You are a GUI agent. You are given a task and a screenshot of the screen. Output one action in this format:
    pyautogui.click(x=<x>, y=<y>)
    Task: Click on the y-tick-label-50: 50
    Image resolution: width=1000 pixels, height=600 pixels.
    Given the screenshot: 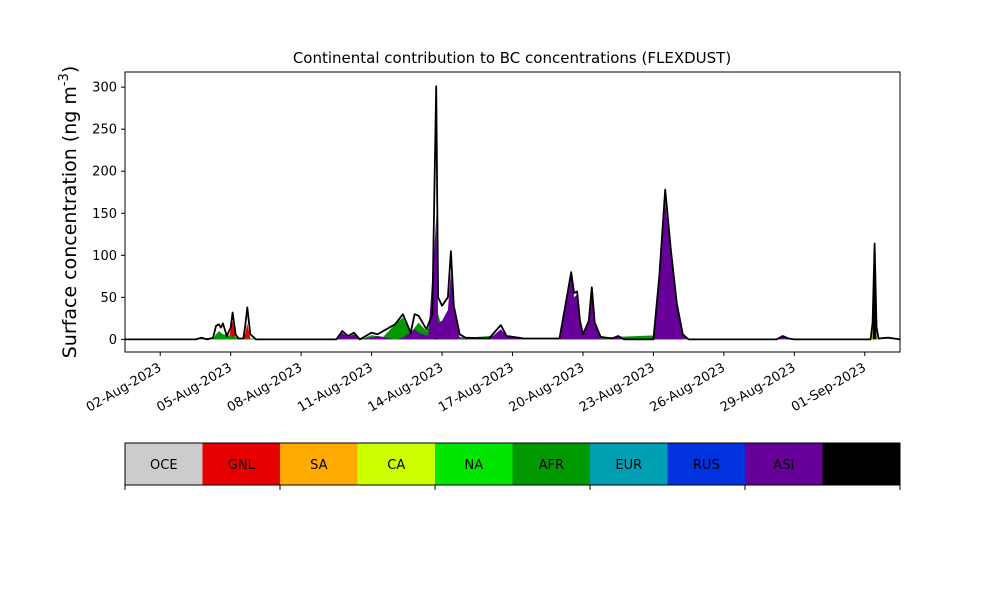 What is the action you would take?
    pyautogui.click(x=108, y=298)
    